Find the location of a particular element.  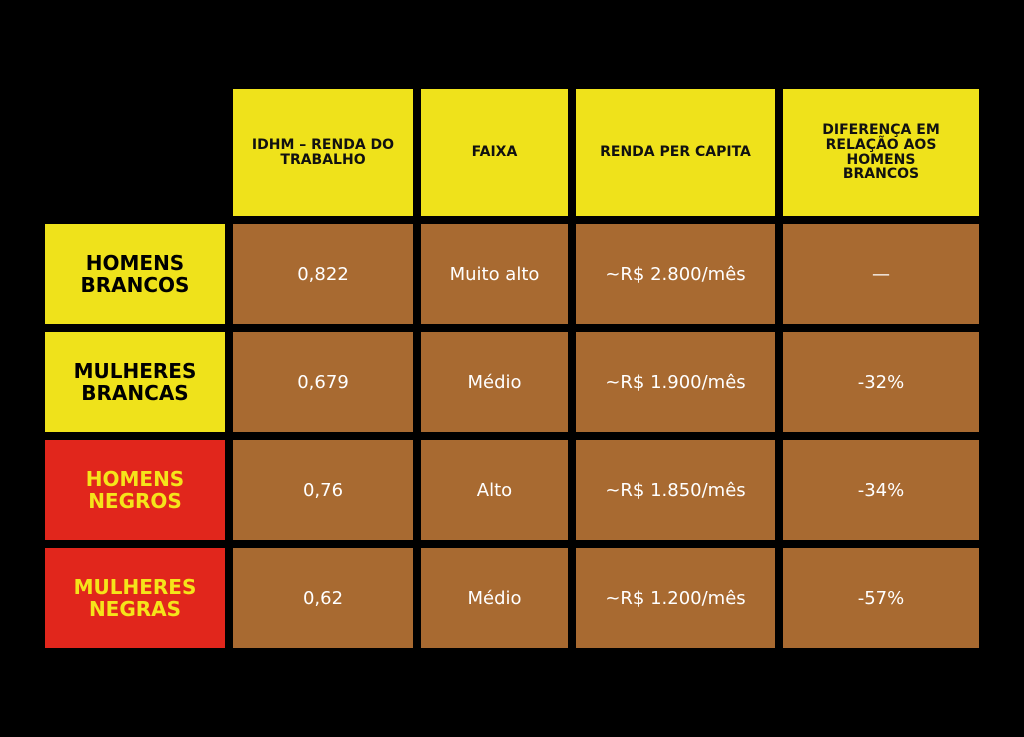

header-cell: DIFERENÇA EM RELAÇÃO AOS HOMENS BRANCOS is located at coordinates (881, 152).